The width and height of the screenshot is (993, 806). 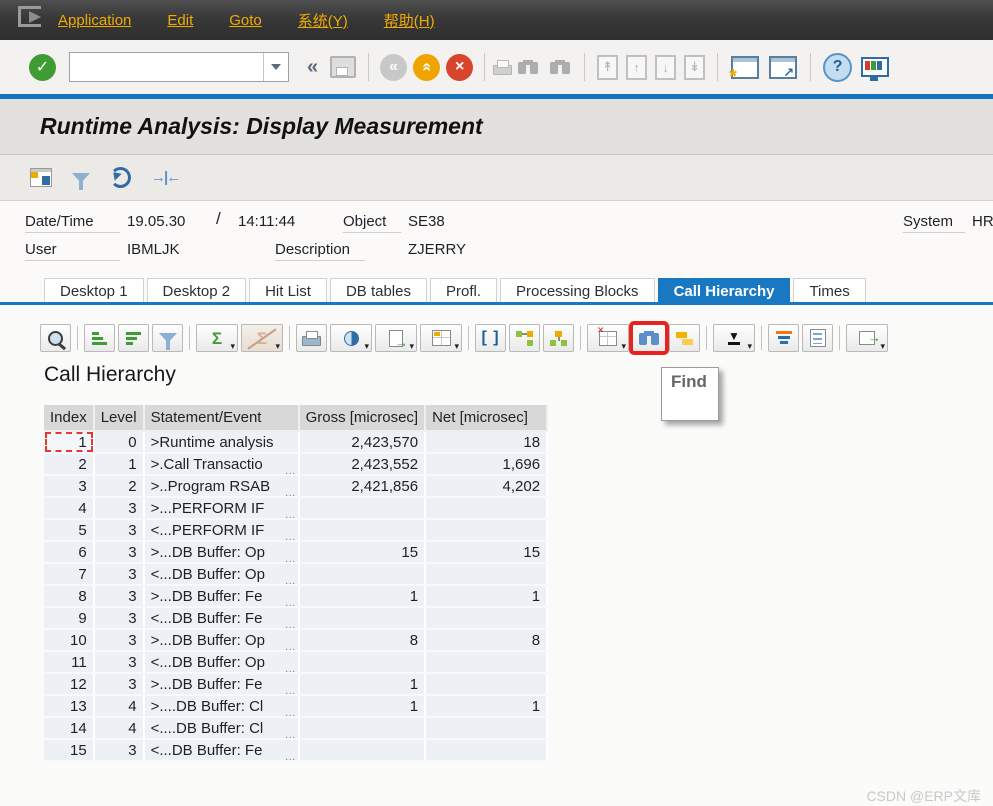 I want to click on new-session-icon: *, so click(x=744, y=71).